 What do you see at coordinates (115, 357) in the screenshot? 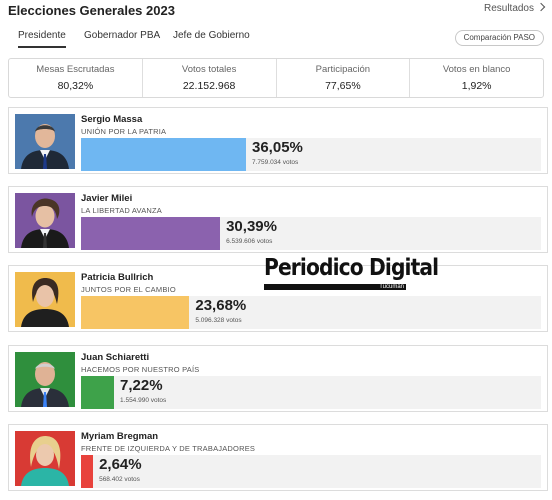
I see `candidate-name: Juan Schiaretti` at bounding box center [115, 357].